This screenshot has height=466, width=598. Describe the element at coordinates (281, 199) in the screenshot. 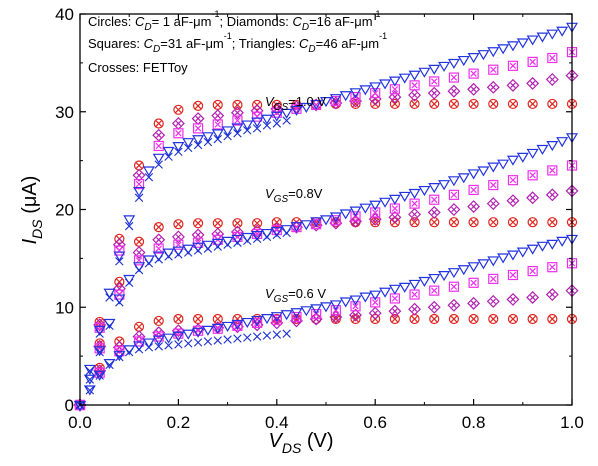

I see `gate-label-sub: GS` at that location.